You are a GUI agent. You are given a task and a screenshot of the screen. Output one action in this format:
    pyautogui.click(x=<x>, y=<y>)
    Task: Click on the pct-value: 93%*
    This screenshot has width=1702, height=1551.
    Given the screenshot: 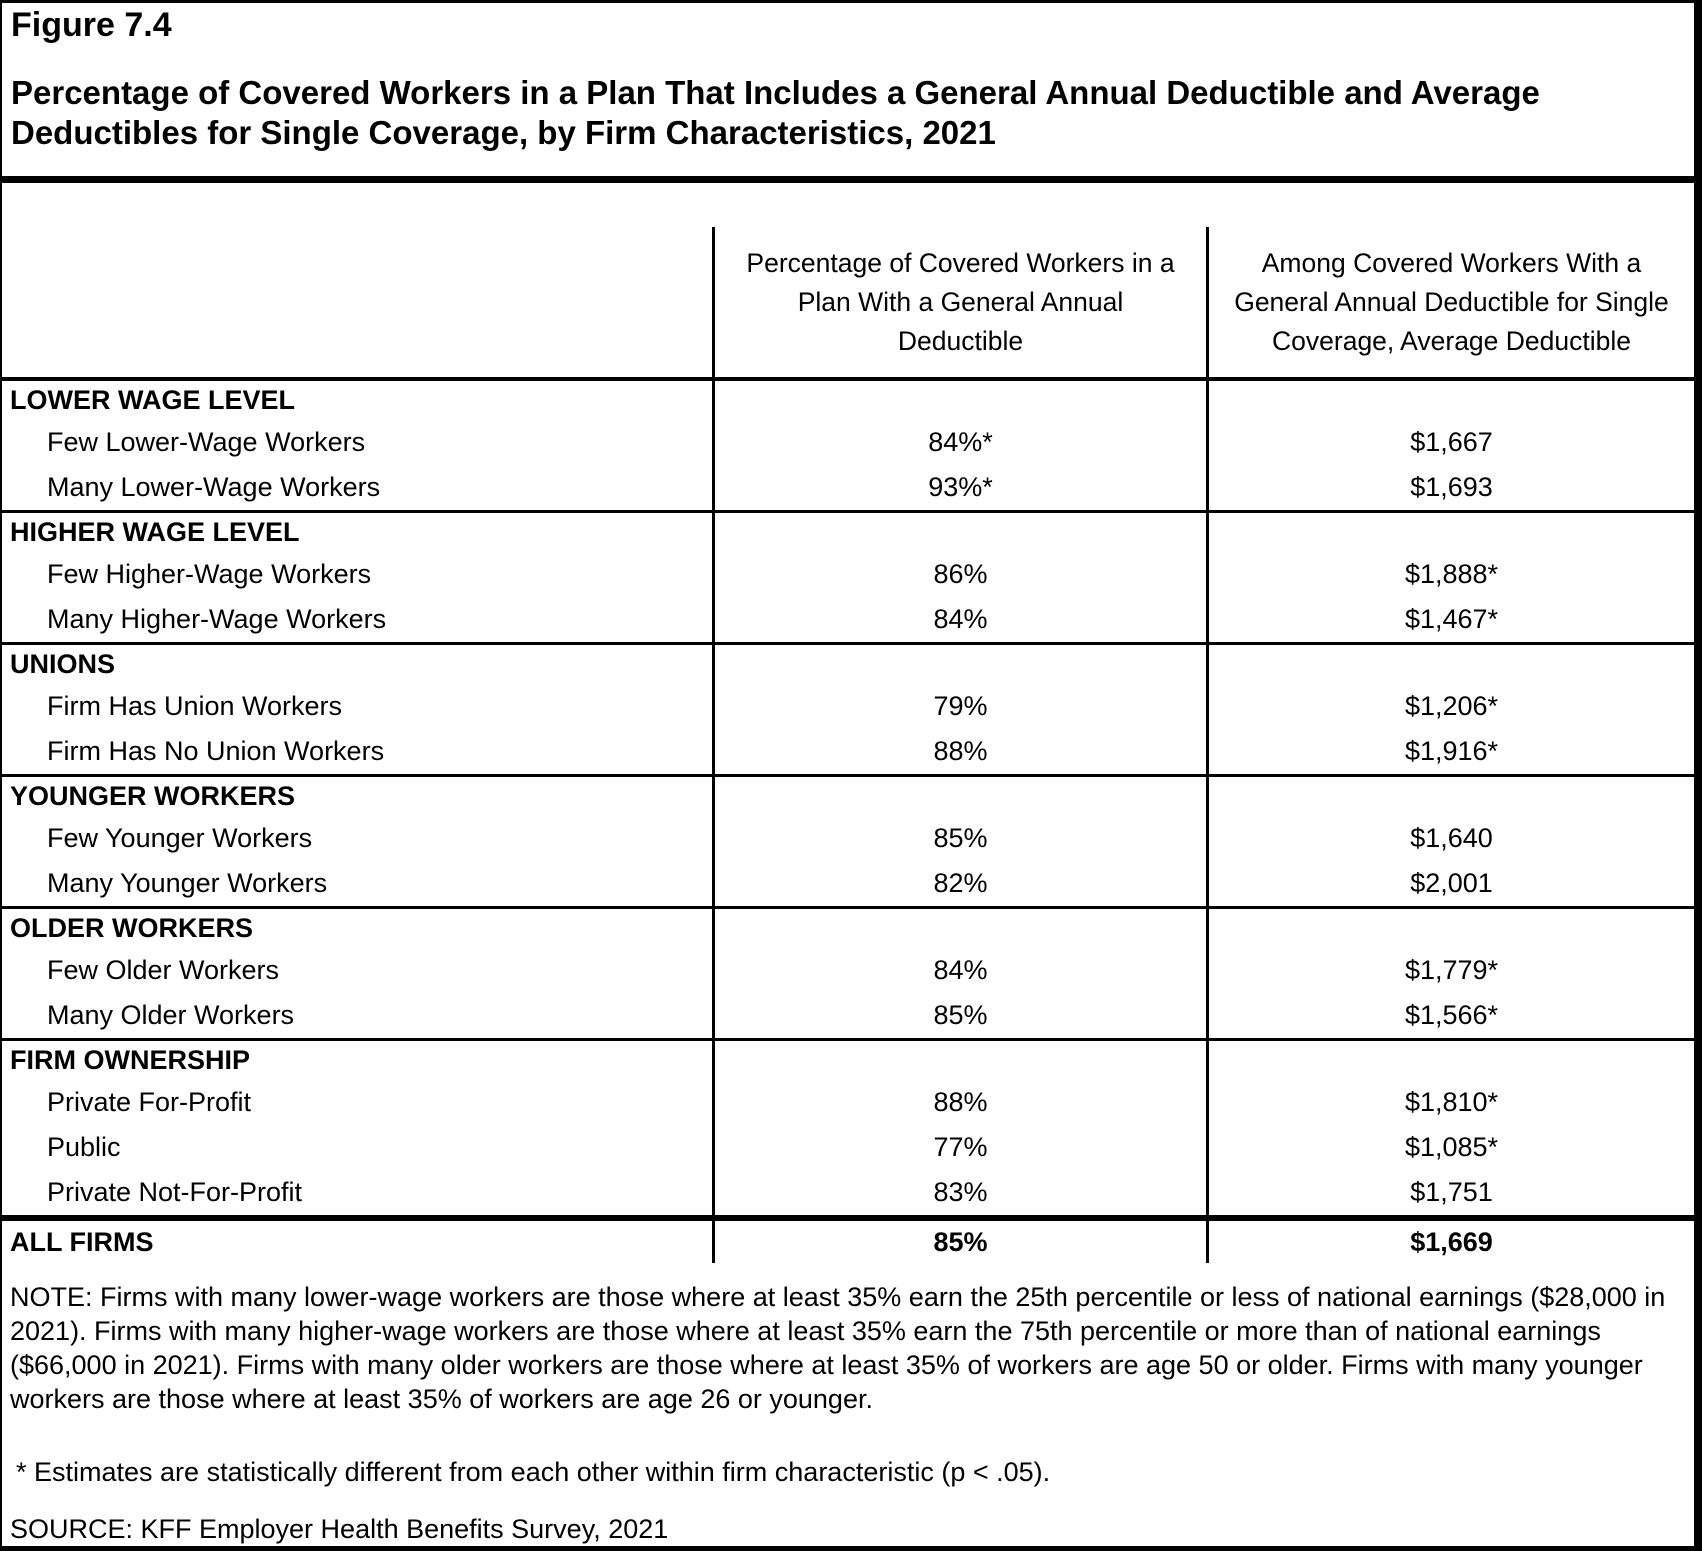 What is the action you would take?
    pyautogui.click(x=959, y=487)
    